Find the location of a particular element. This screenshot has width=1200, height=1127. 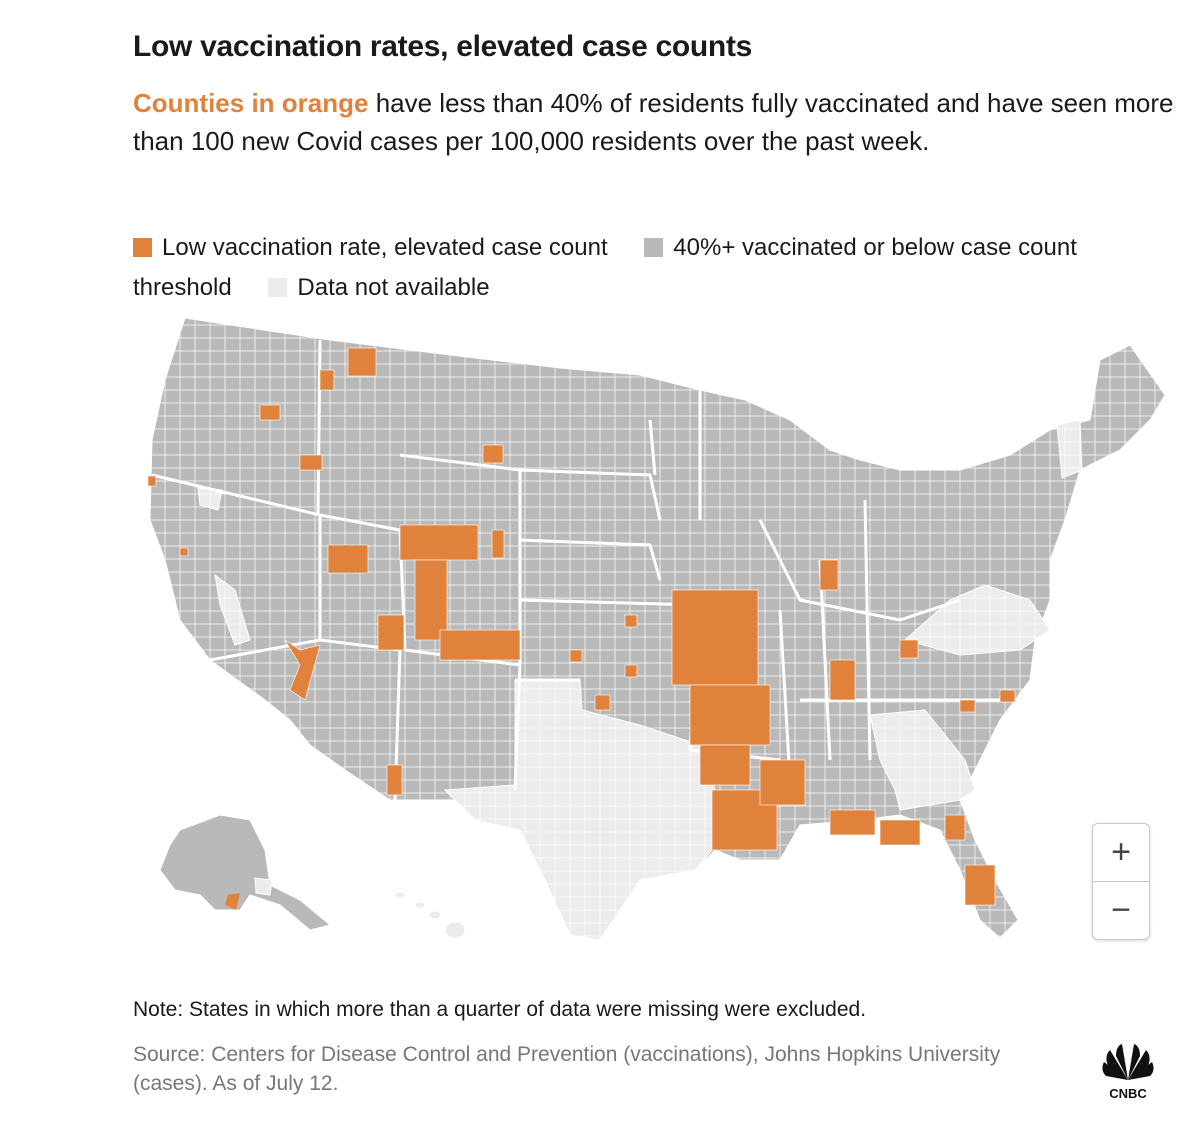

legend-swatch-orange is located at coordinates (142, 247).